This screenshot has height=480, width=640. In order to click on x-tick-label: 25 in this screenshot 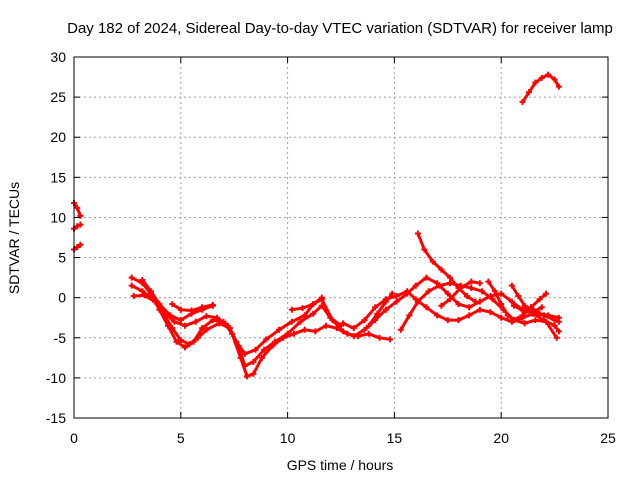, I will do `click(608, 438)`.